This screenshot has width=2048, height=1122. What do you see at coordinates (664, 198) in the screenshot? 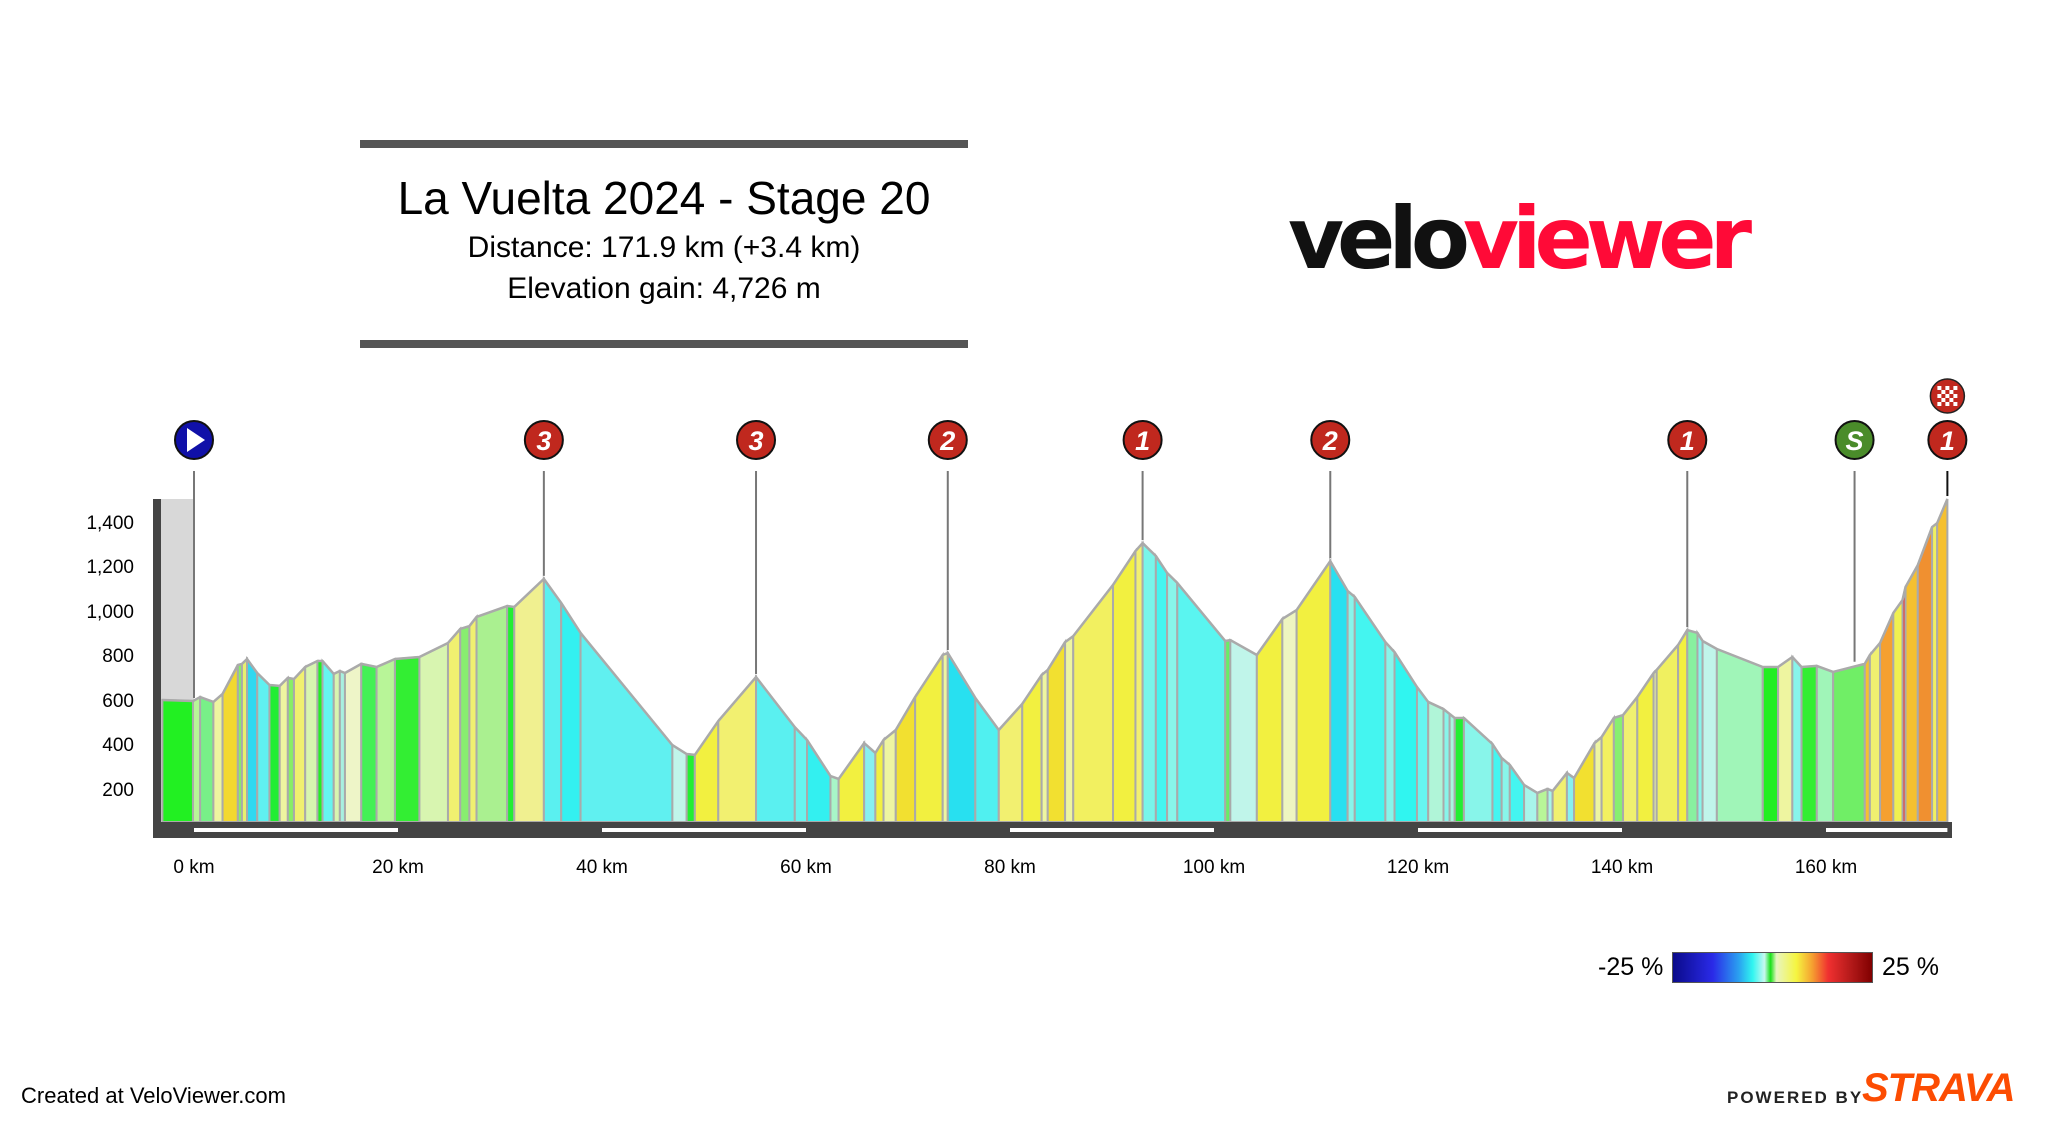
I see `page-title: La Vuelta 2024 - Stage 20` at bounding box center [664, 198].